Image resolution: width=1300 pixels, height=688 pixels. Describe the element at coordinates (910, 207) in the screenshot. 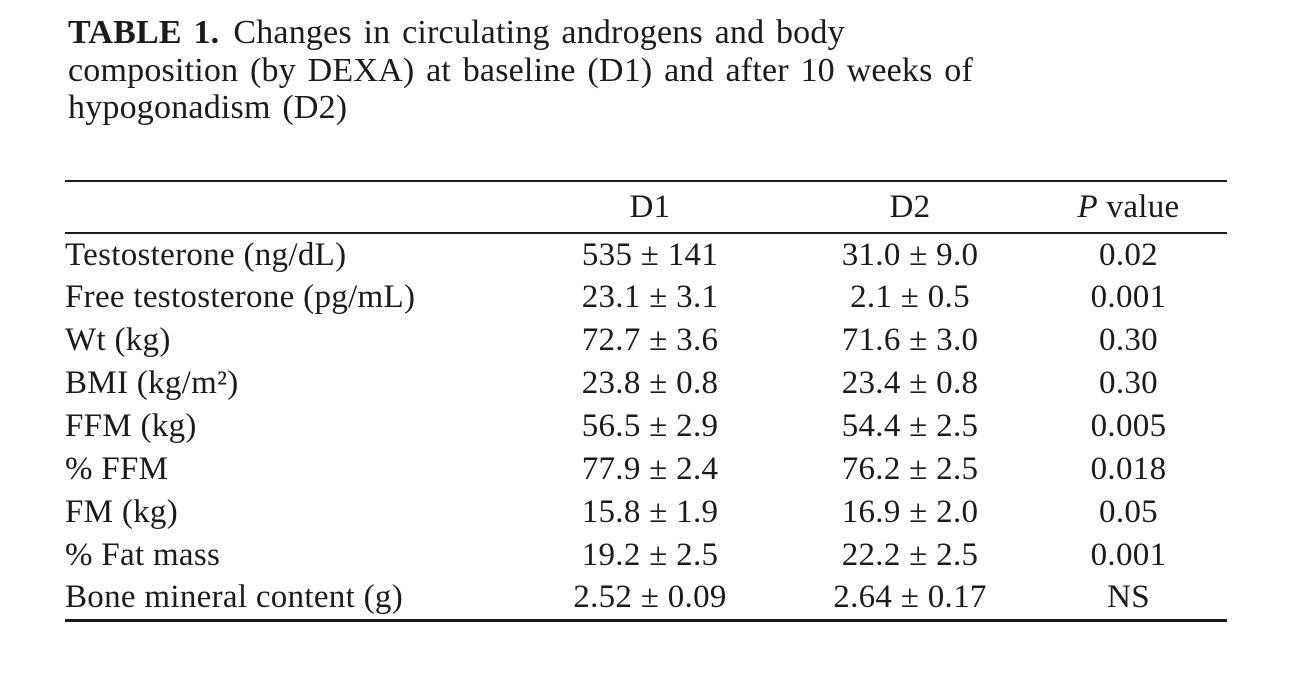

I see `header-d2: D2` at that location.